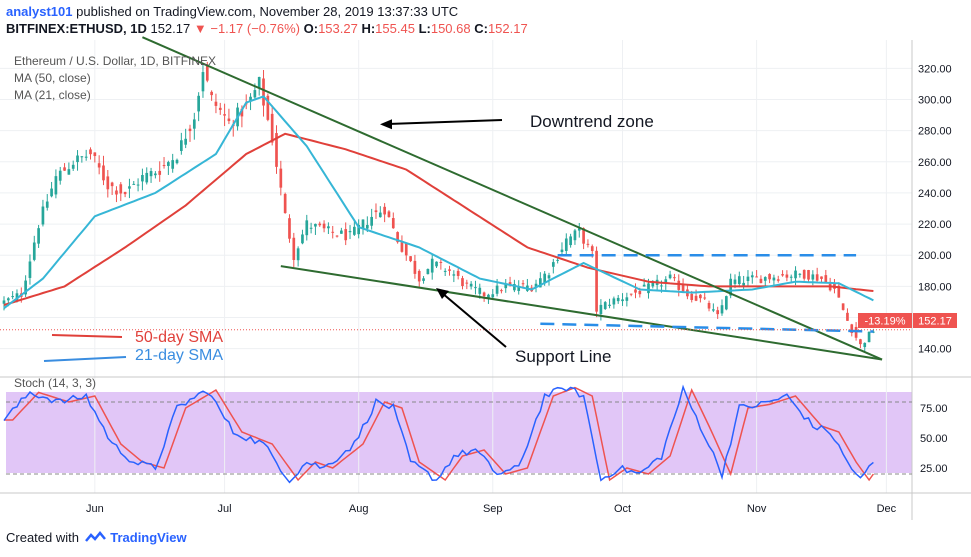  I want to click on change-arrow: ▼, so click(200, 28).